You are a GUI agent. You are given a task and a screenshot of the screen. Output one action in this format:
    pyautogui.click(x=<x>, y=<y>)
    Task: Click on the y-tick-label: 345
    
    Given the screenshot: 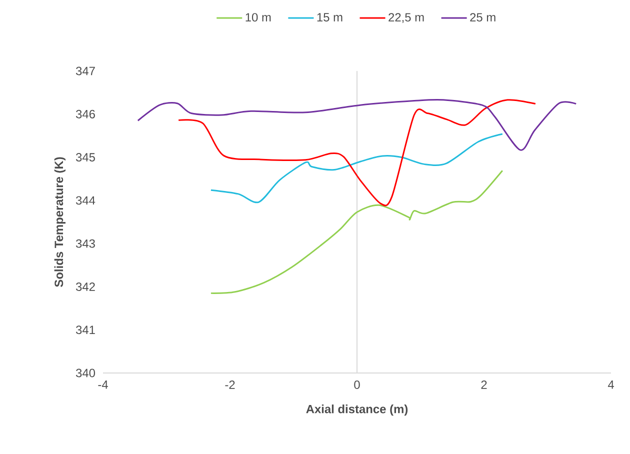 What is the action you would take?
    pyautogui.click(x=85, y=157)
    